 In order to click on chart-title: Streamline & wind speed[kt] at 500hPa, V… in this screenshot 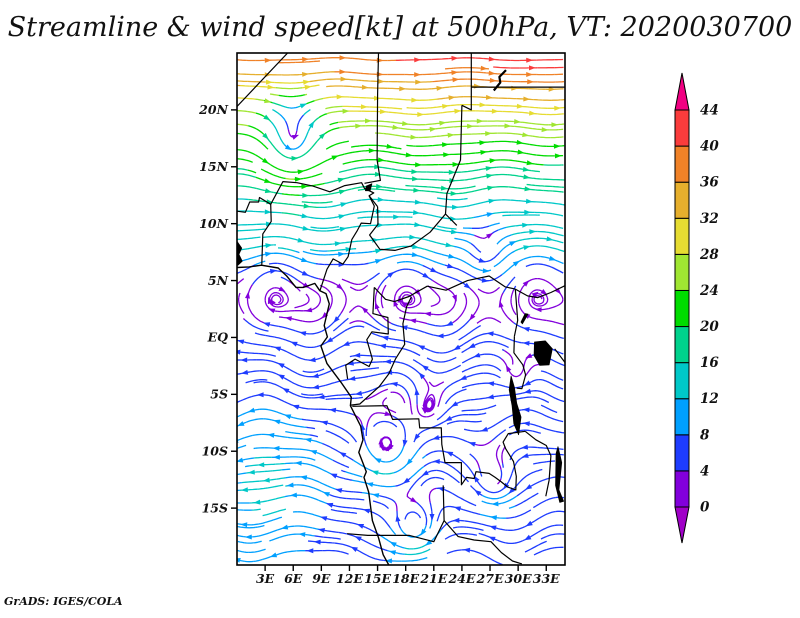, I will do `click(400, 27)`.